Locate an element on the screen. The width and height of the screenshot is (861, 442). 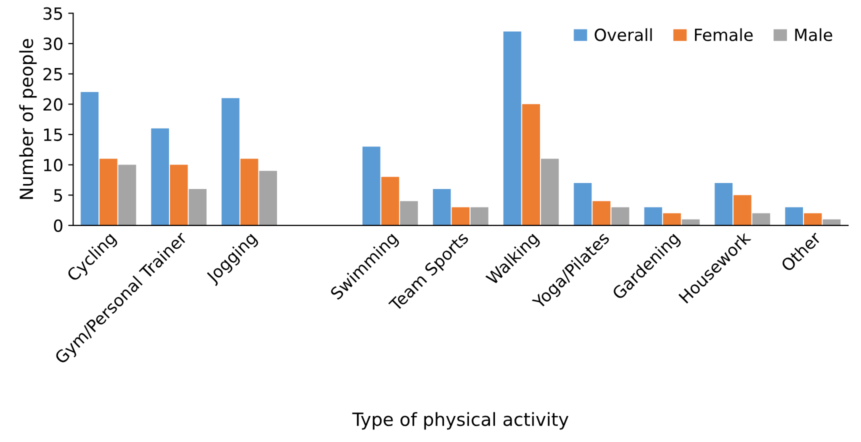
y-tick-label: 35 is located at coordinates (53, 13).